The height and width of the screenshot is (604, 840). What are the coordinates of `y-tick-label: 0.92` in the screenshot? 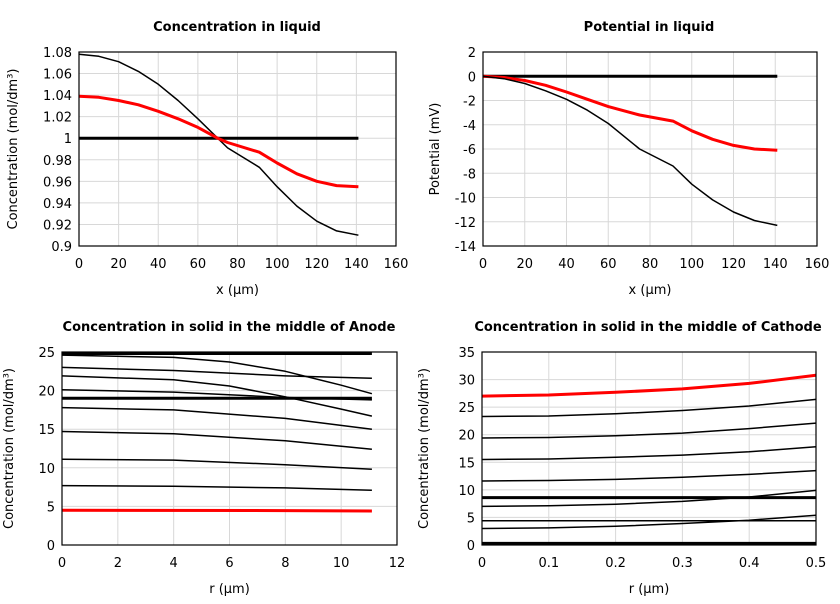 It's located at (57, 225).